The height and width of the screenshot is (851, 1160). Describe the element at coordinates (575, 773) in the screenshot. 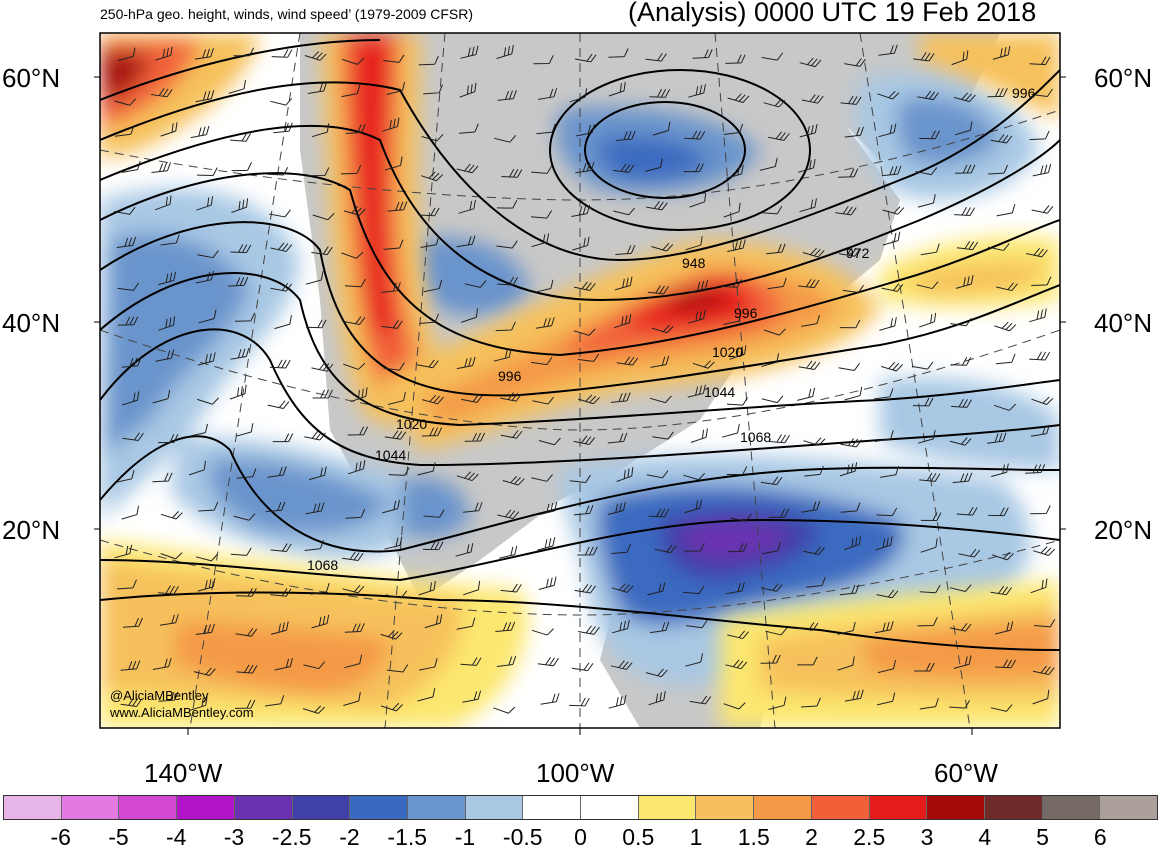

I see `lon-label: 100°W` at that location.